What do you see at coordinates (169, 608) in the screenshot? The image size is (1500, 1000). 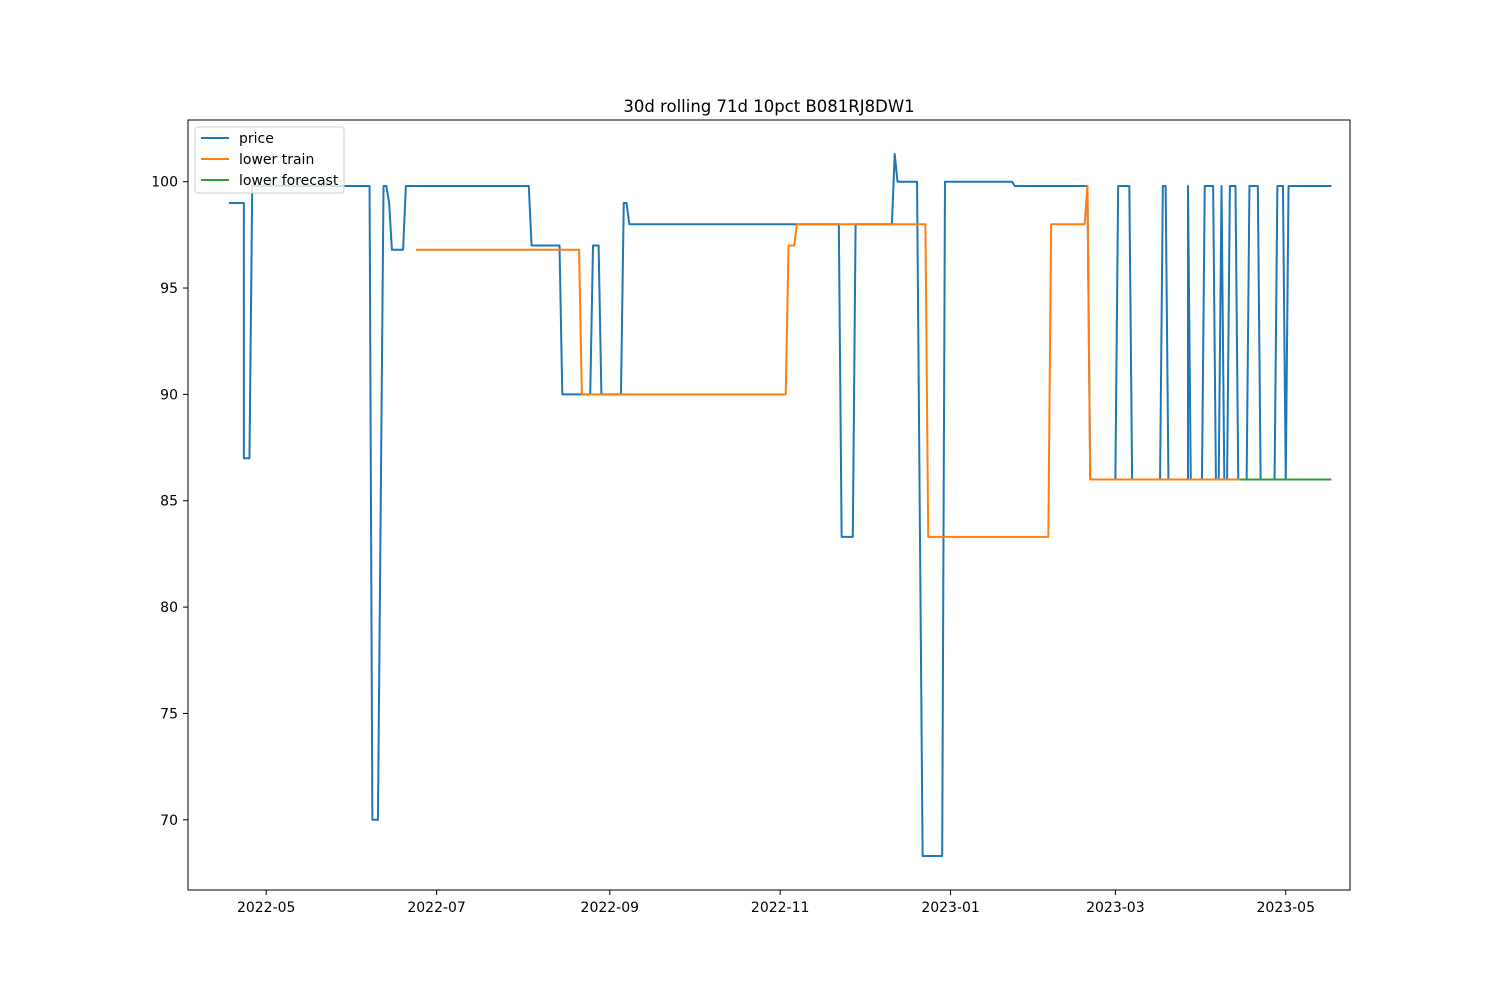 I see `y-tick-label: 80` at bounding box center [169, 608].